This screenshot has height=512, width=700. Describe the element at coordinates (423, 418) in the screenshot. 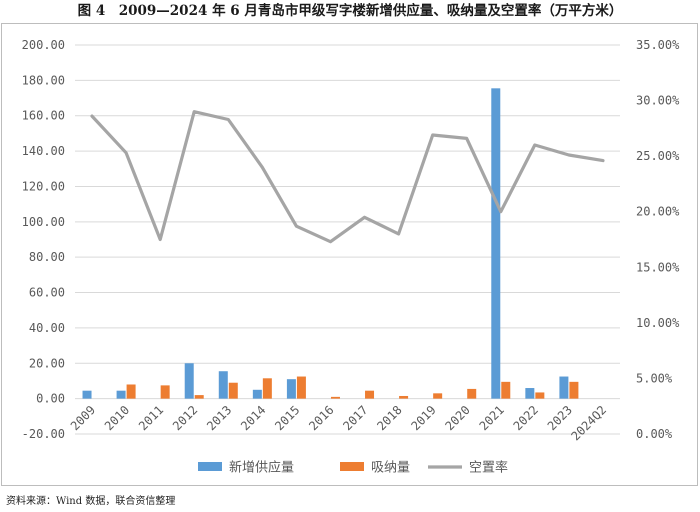

I see `x-tick-label: 2019` at that location.